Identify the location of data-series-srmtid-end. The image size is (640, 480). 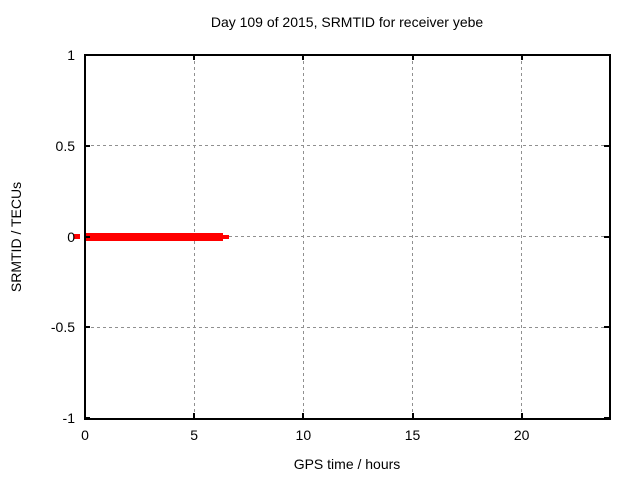
(226, 236).